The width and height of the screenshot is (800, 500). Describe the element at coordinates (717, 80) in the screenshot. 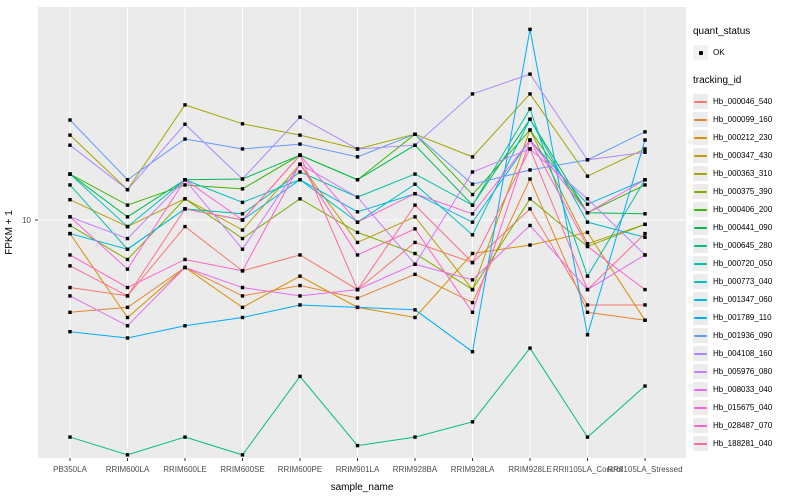

I see `legend-title-tracking-id: tracking_id` at that location.